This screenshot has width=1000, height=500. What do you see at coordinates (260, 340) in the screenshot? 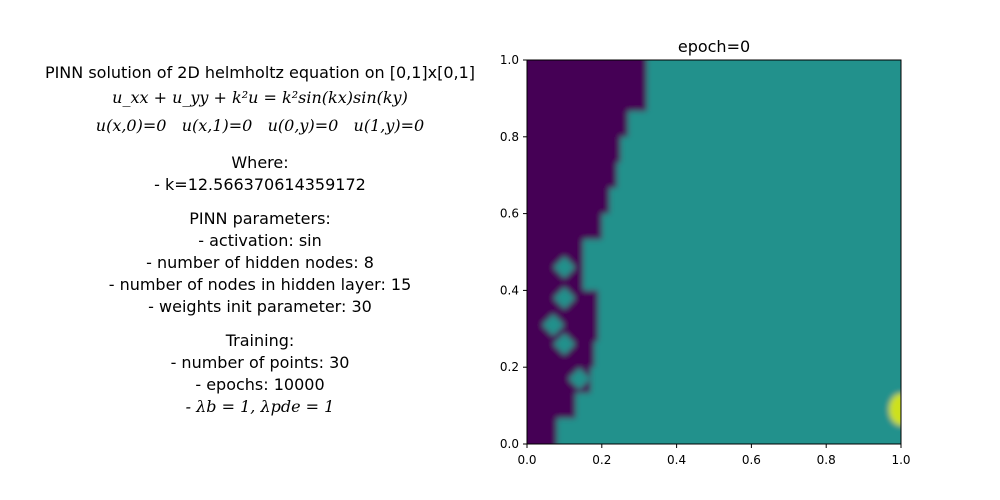
I see `training-header: Training:` at bounding box center [260, 340].